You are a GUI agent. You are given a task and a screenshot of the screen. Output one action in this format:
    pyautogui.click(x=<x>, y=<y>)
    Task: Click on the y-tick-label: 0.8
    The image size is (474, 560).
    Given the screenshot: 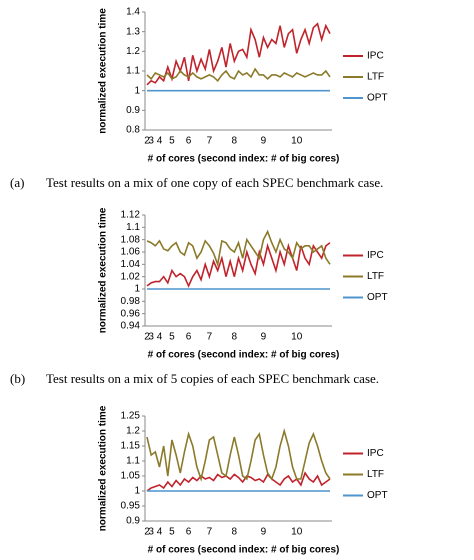 What is the action you would take?
    pyautogui.click(x=133, y=130)
    